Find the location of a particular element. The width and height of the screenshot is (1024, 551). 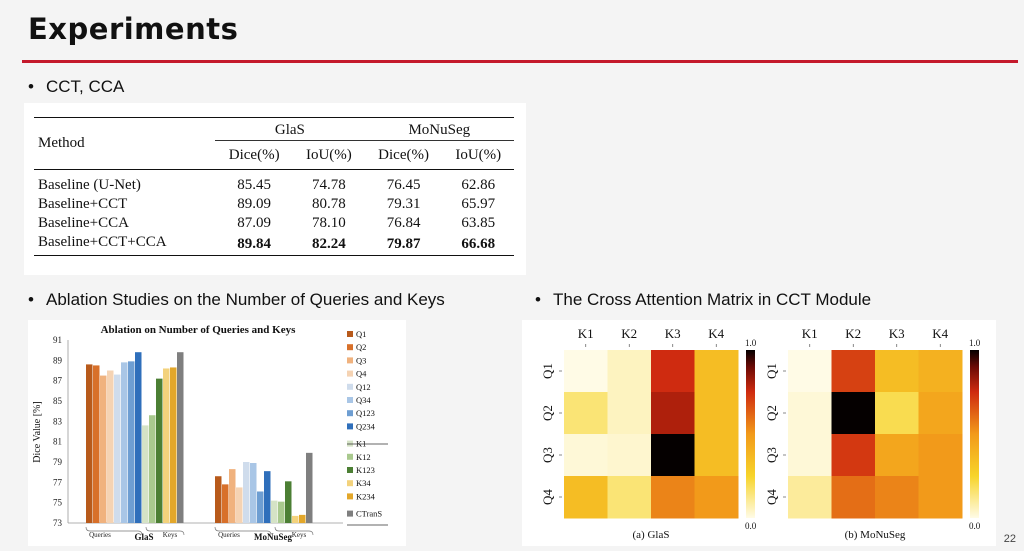

value-cell: 82.24 is located at coordinates (328, 243).